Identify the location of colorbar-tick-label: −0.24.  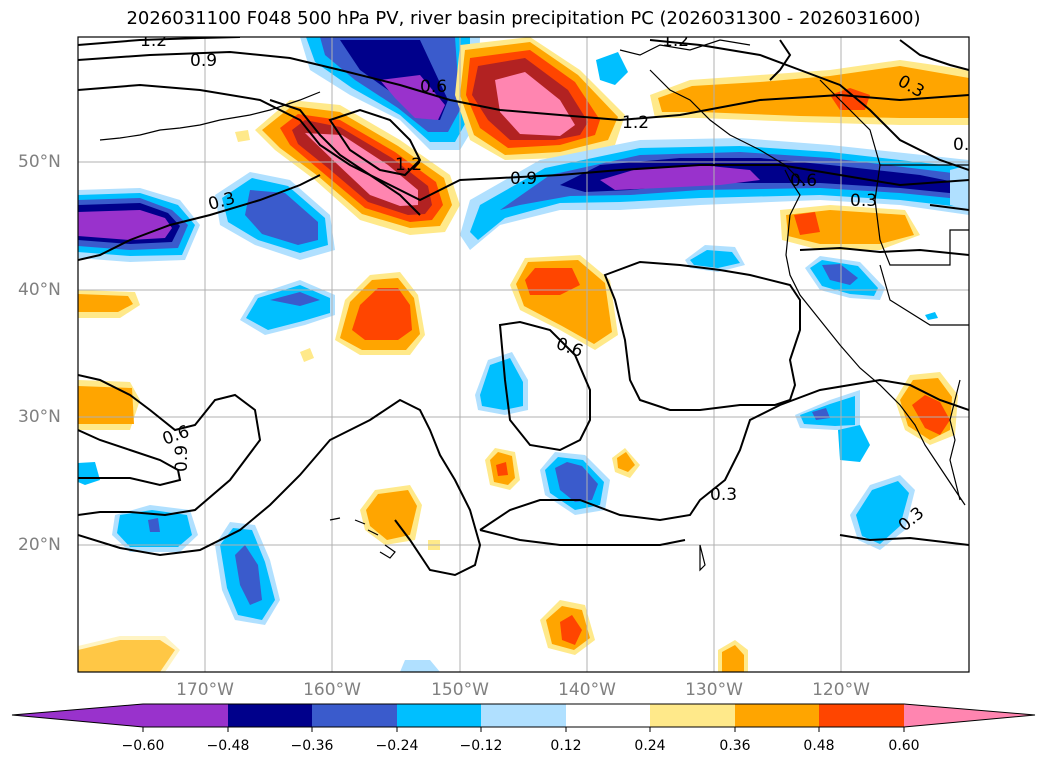
(397, 746).